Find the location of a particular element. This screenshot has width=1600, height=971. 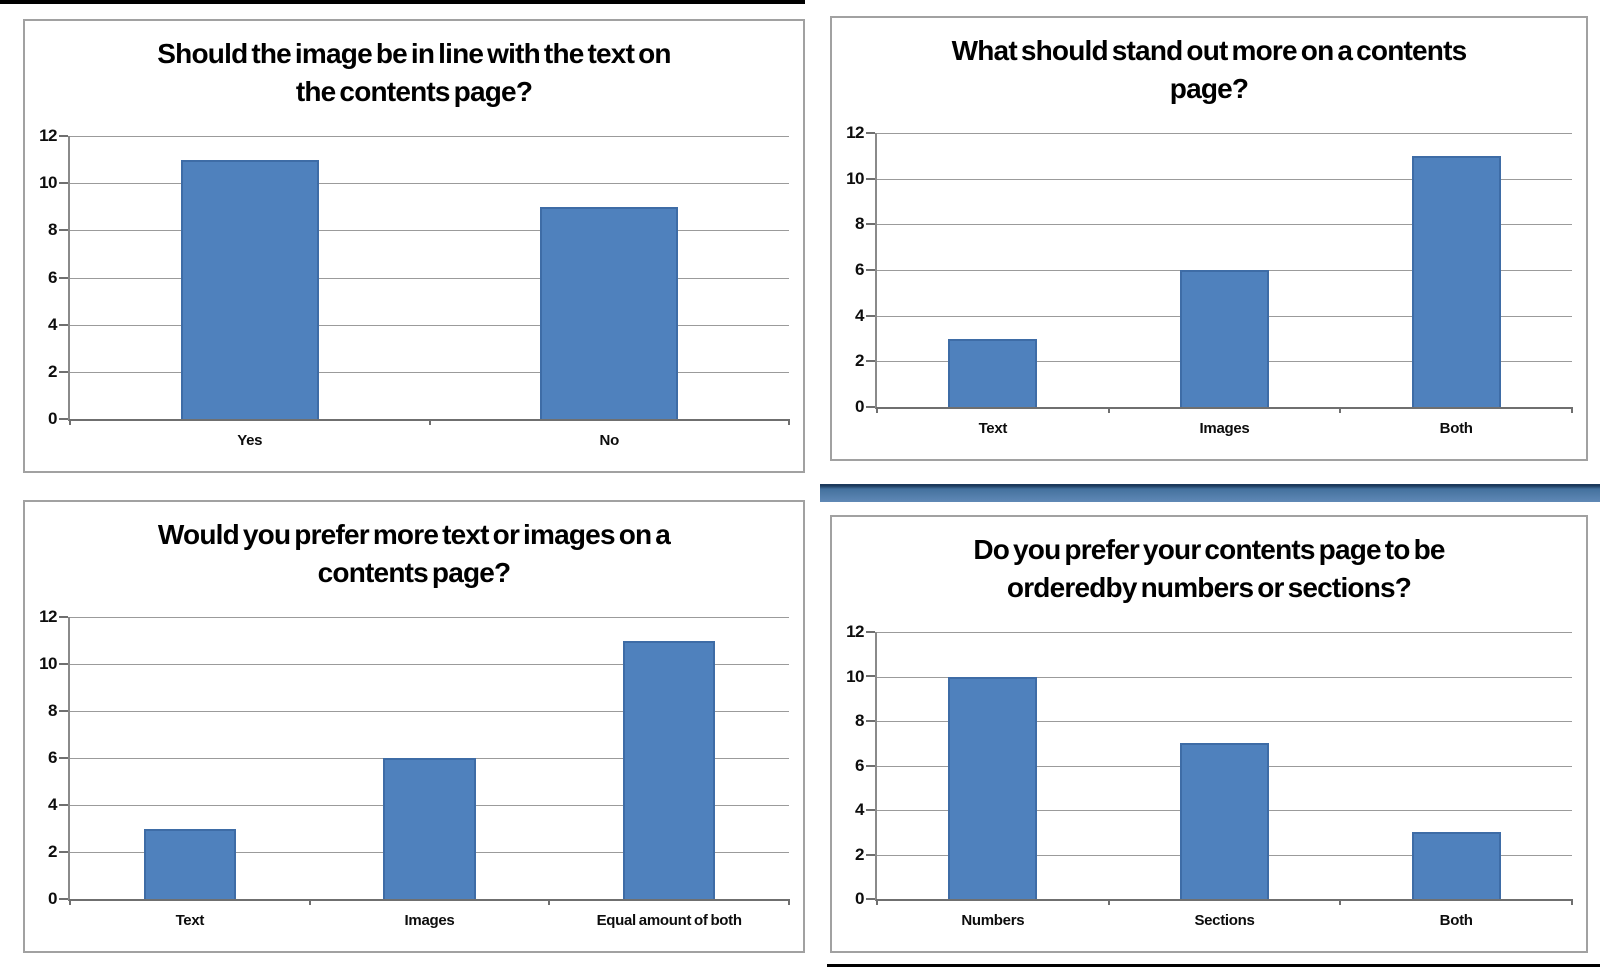

x-axis-category-label-sections: Sections is located at coordinates (1224, 920).